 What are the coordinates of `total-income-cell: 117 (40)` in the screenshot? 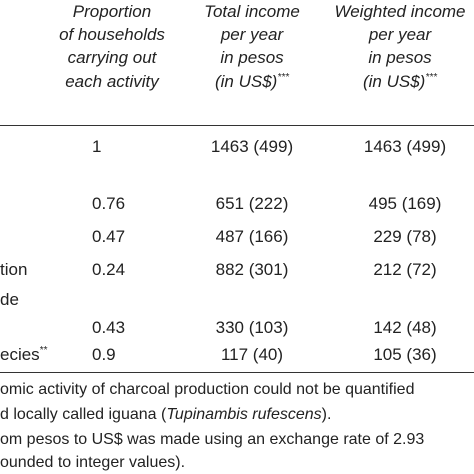 It's located at (252, 354).